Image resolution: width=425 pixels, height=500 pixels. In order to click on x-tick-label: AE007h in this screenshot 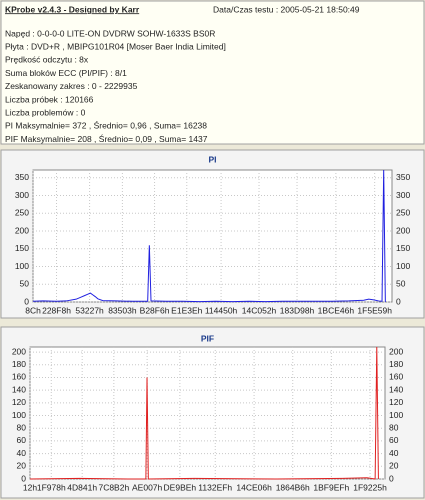, I will do `click(147, 487)`.